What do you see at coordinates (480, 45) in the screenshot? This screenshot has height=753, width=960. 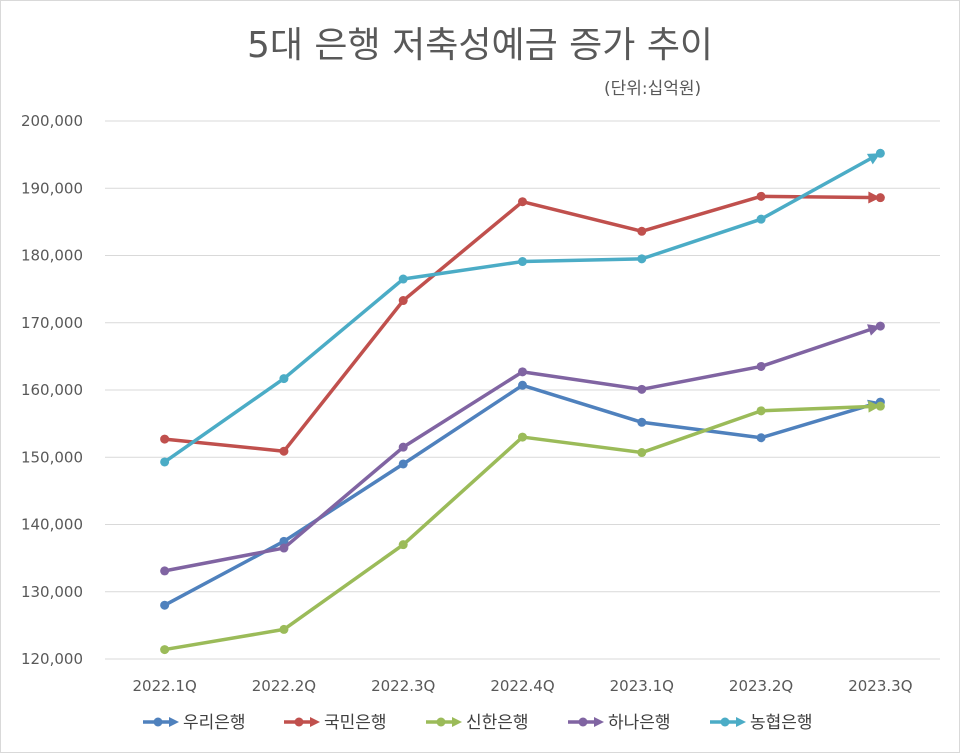 I see `chart-title: 5대 은행 저축성예금 증가 추이` at bounding box center [480, 45].